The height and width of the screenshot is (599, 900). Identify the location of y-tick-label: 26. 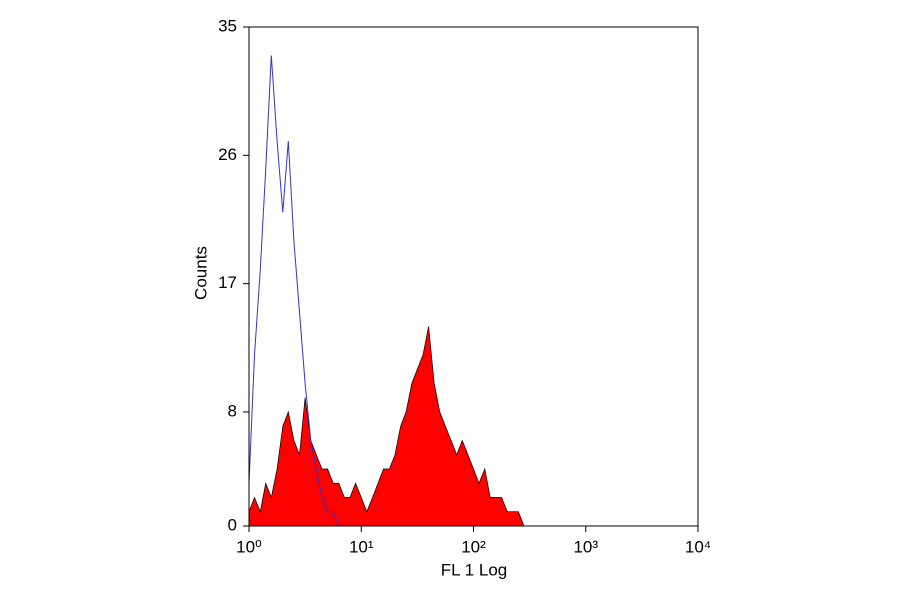
(227, 154).